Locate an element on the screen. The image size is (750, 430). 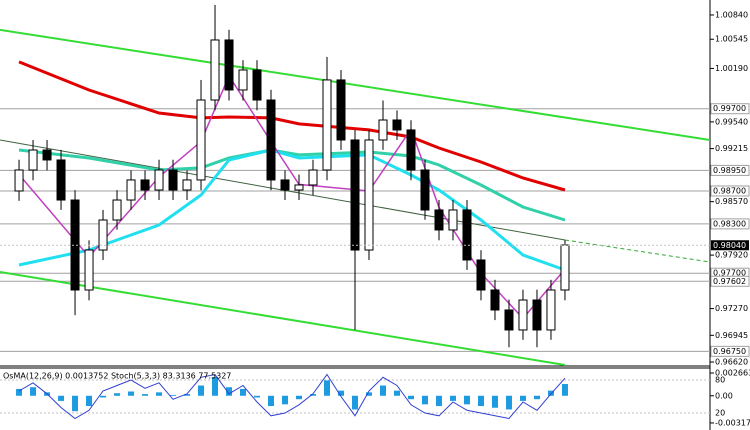
y-tick-label: 0.99540 is located at coordinates (731, 121).